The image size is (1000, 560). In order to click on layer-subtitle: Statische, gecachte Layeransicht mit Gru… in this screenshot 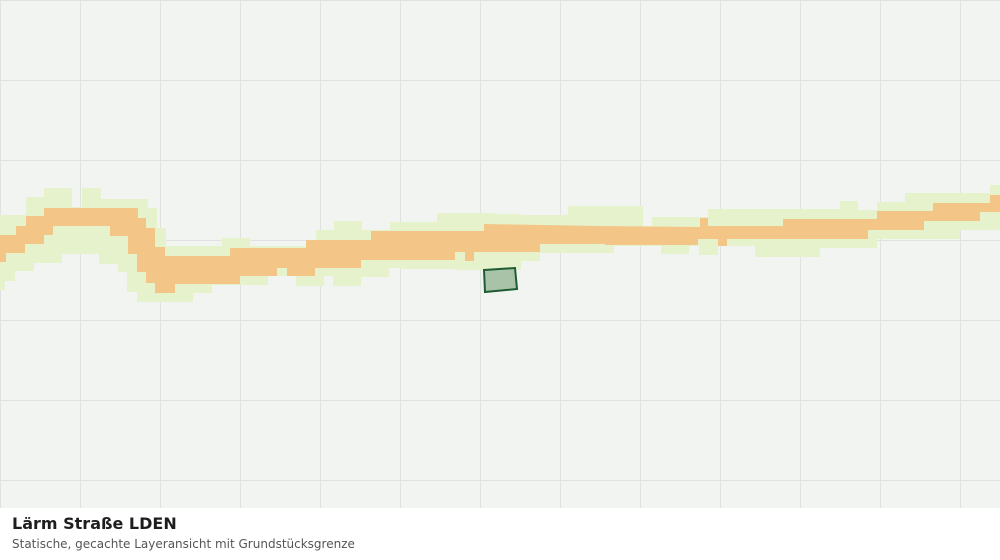, I will do `click(183, 544)`.